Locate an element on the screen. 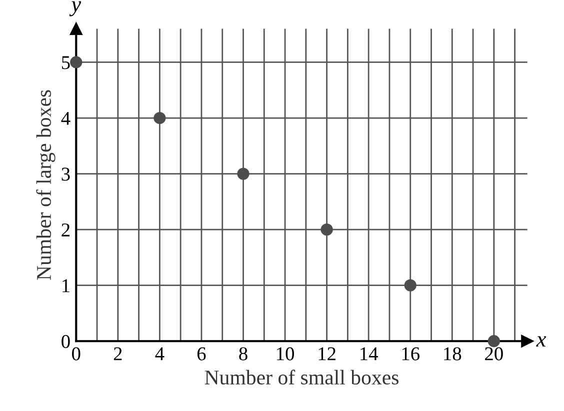  y-axis-title: Number of large boxes is located at coordinates (46, 185).